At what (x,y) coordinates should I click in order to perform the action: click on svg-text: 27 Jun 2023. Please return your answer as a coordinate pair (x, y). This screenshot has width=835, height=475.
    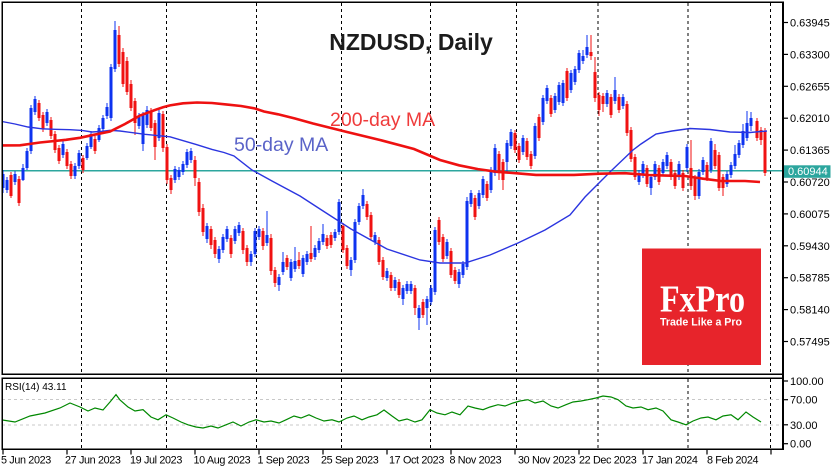
    Looking at the image, I should click on (93, 461).